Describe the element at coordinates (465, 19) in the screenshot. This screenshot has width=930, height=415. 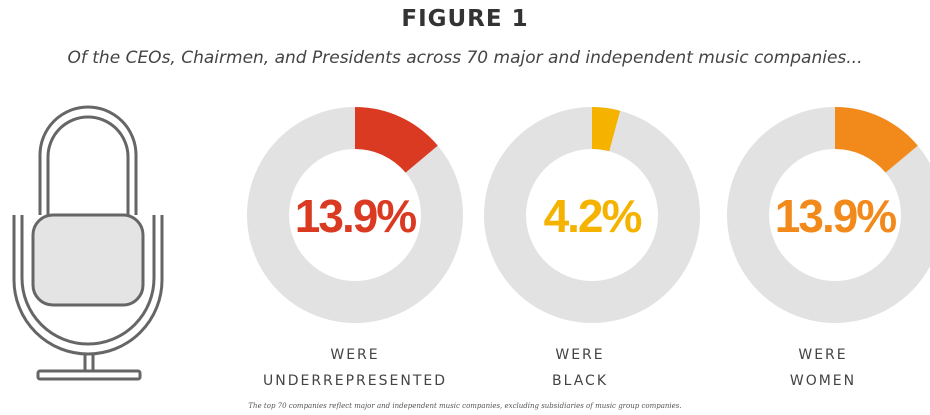
I see `figure-title: FIGURE 1` at that location.